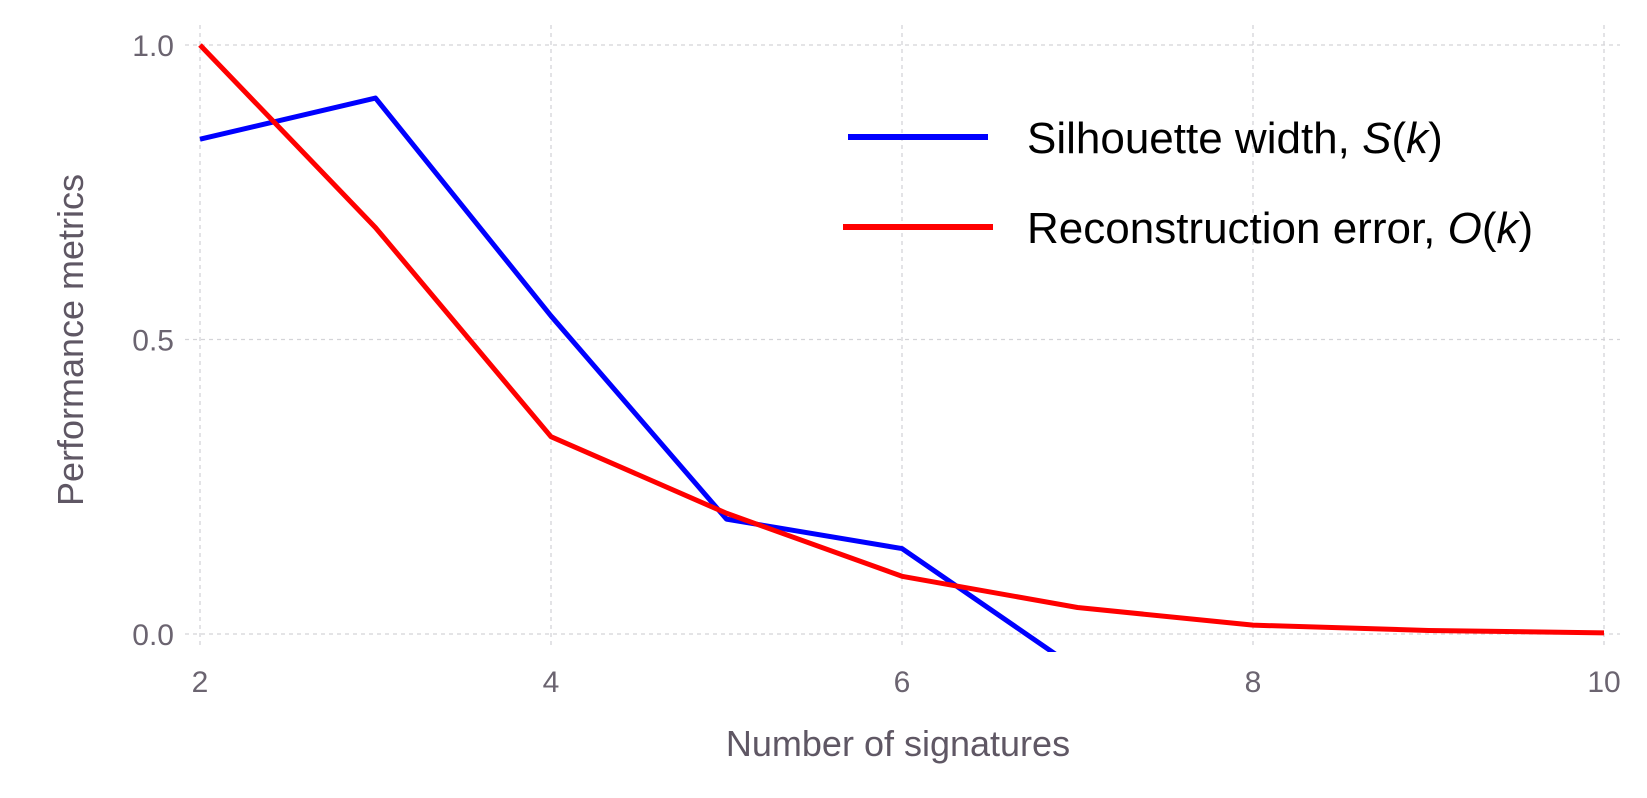 The image size is (1647, 798). I want to click on legend-label-silhouette-arg: k, so click(1418, 138).